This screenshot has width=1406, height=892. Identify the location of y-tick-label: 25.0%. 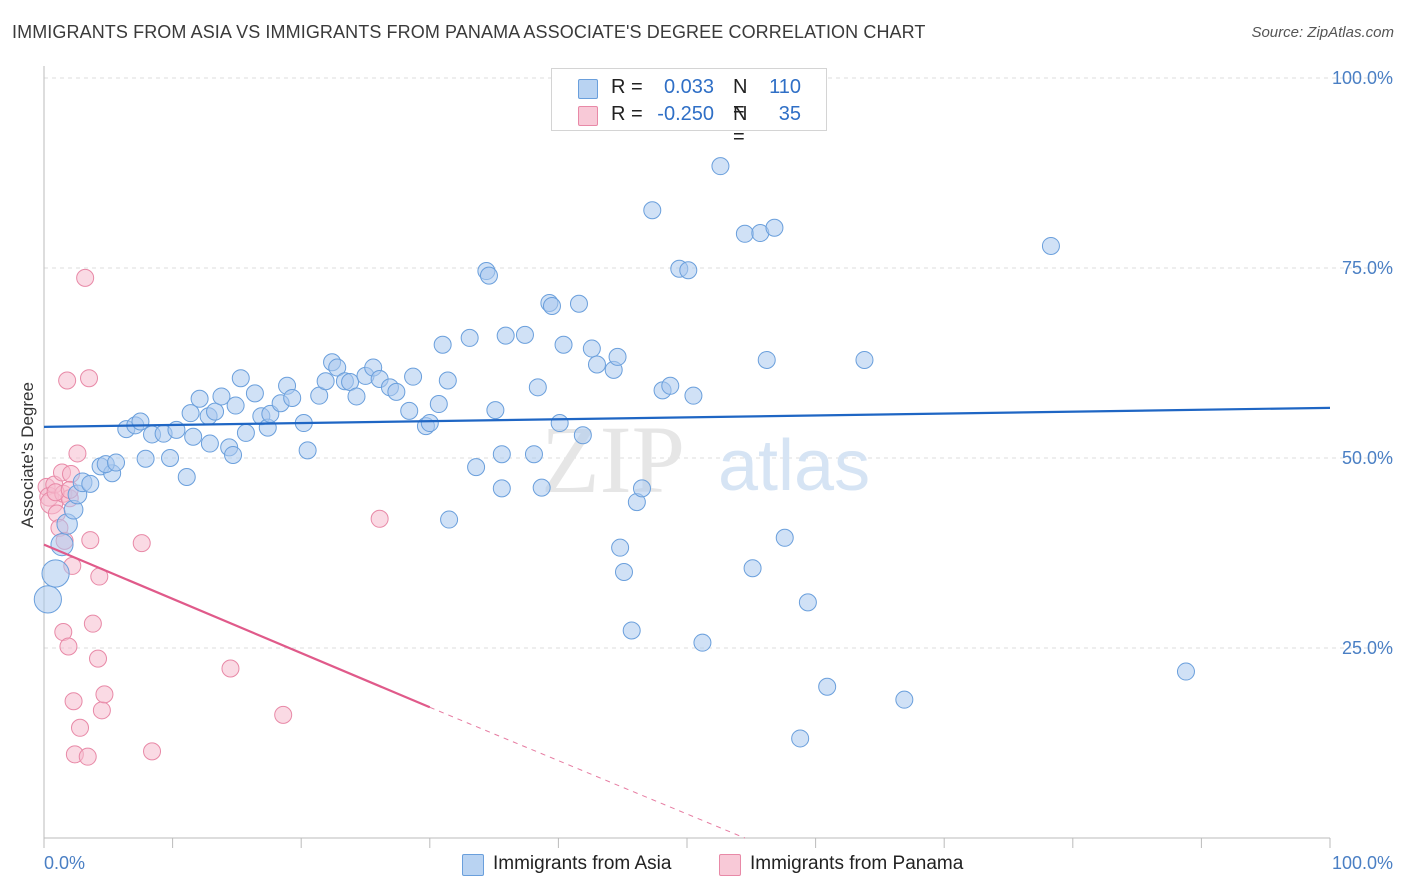
(1367, 648).